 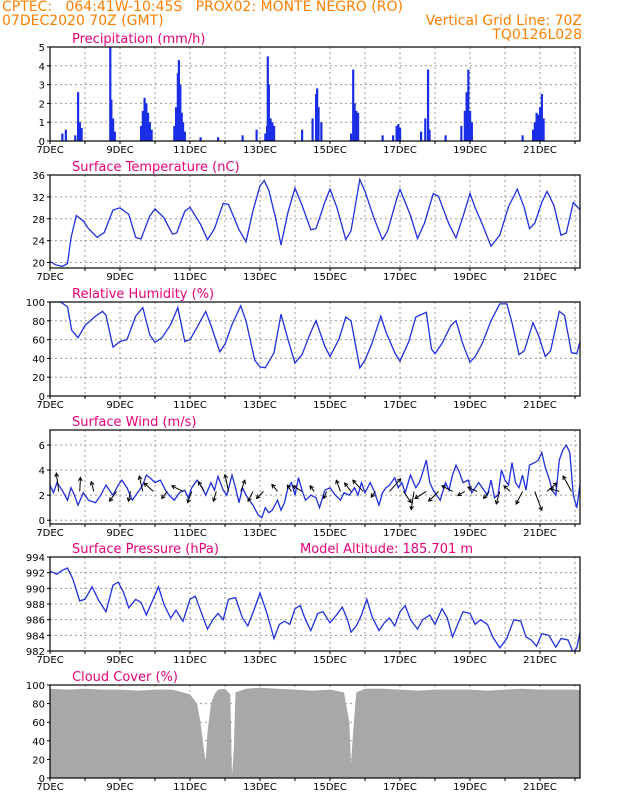 What do you see at coordinates (42, 446) in the screenshot?
I see `y-tick-label: 6` at bounding box center [42, 446].